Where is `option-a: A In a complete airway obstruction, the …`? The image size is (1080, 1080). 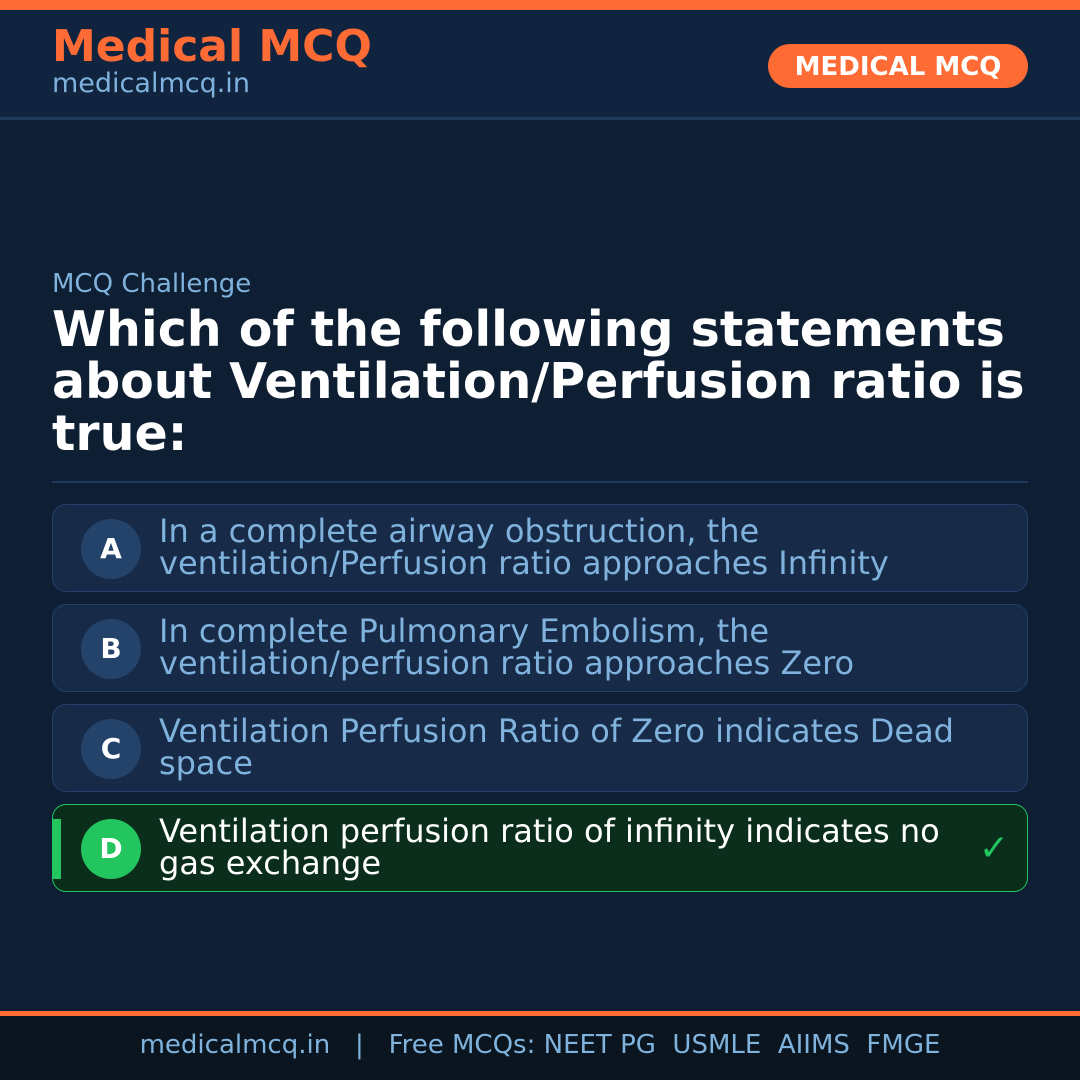
option-a: A In a complete airway obstruction, the … is located at coordinates (540, 548).